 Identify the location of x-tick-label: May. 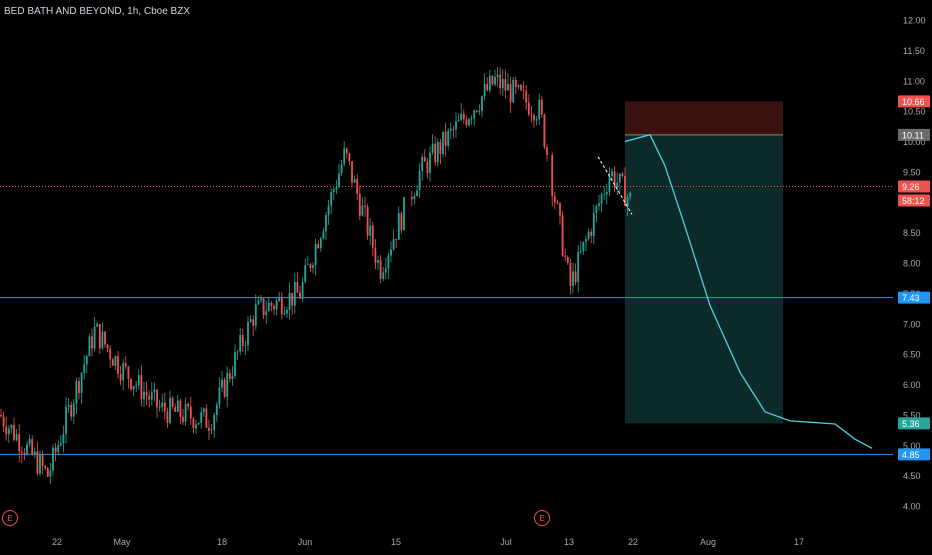
(122, 542).